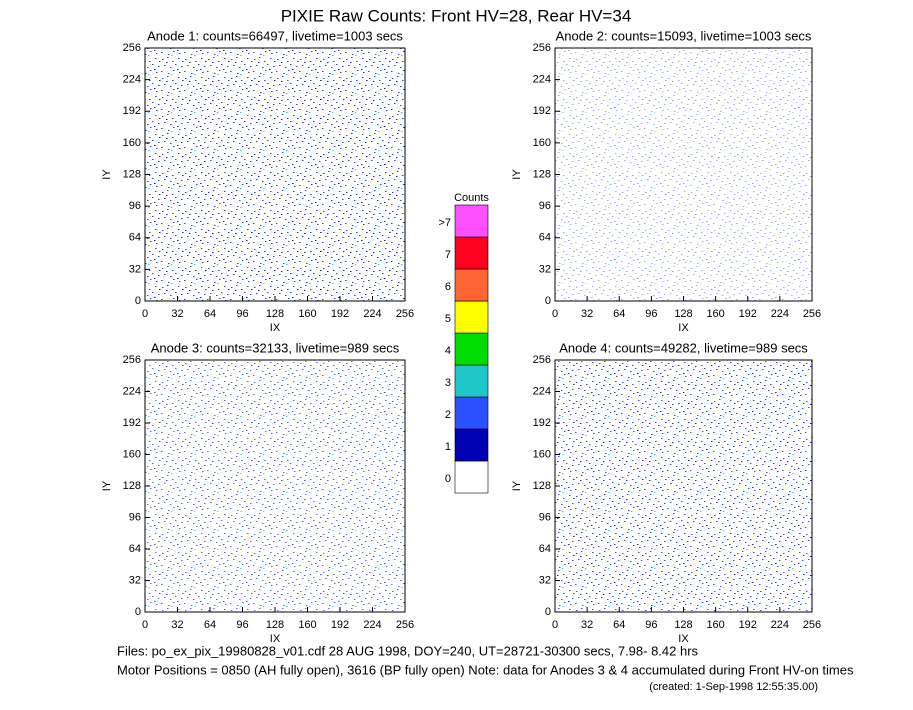 The width and height of the screenshot is (913, 710). I want to click on panel-title: Anode 3: counts=32133, livetime=989 secs, so click(275, 347).